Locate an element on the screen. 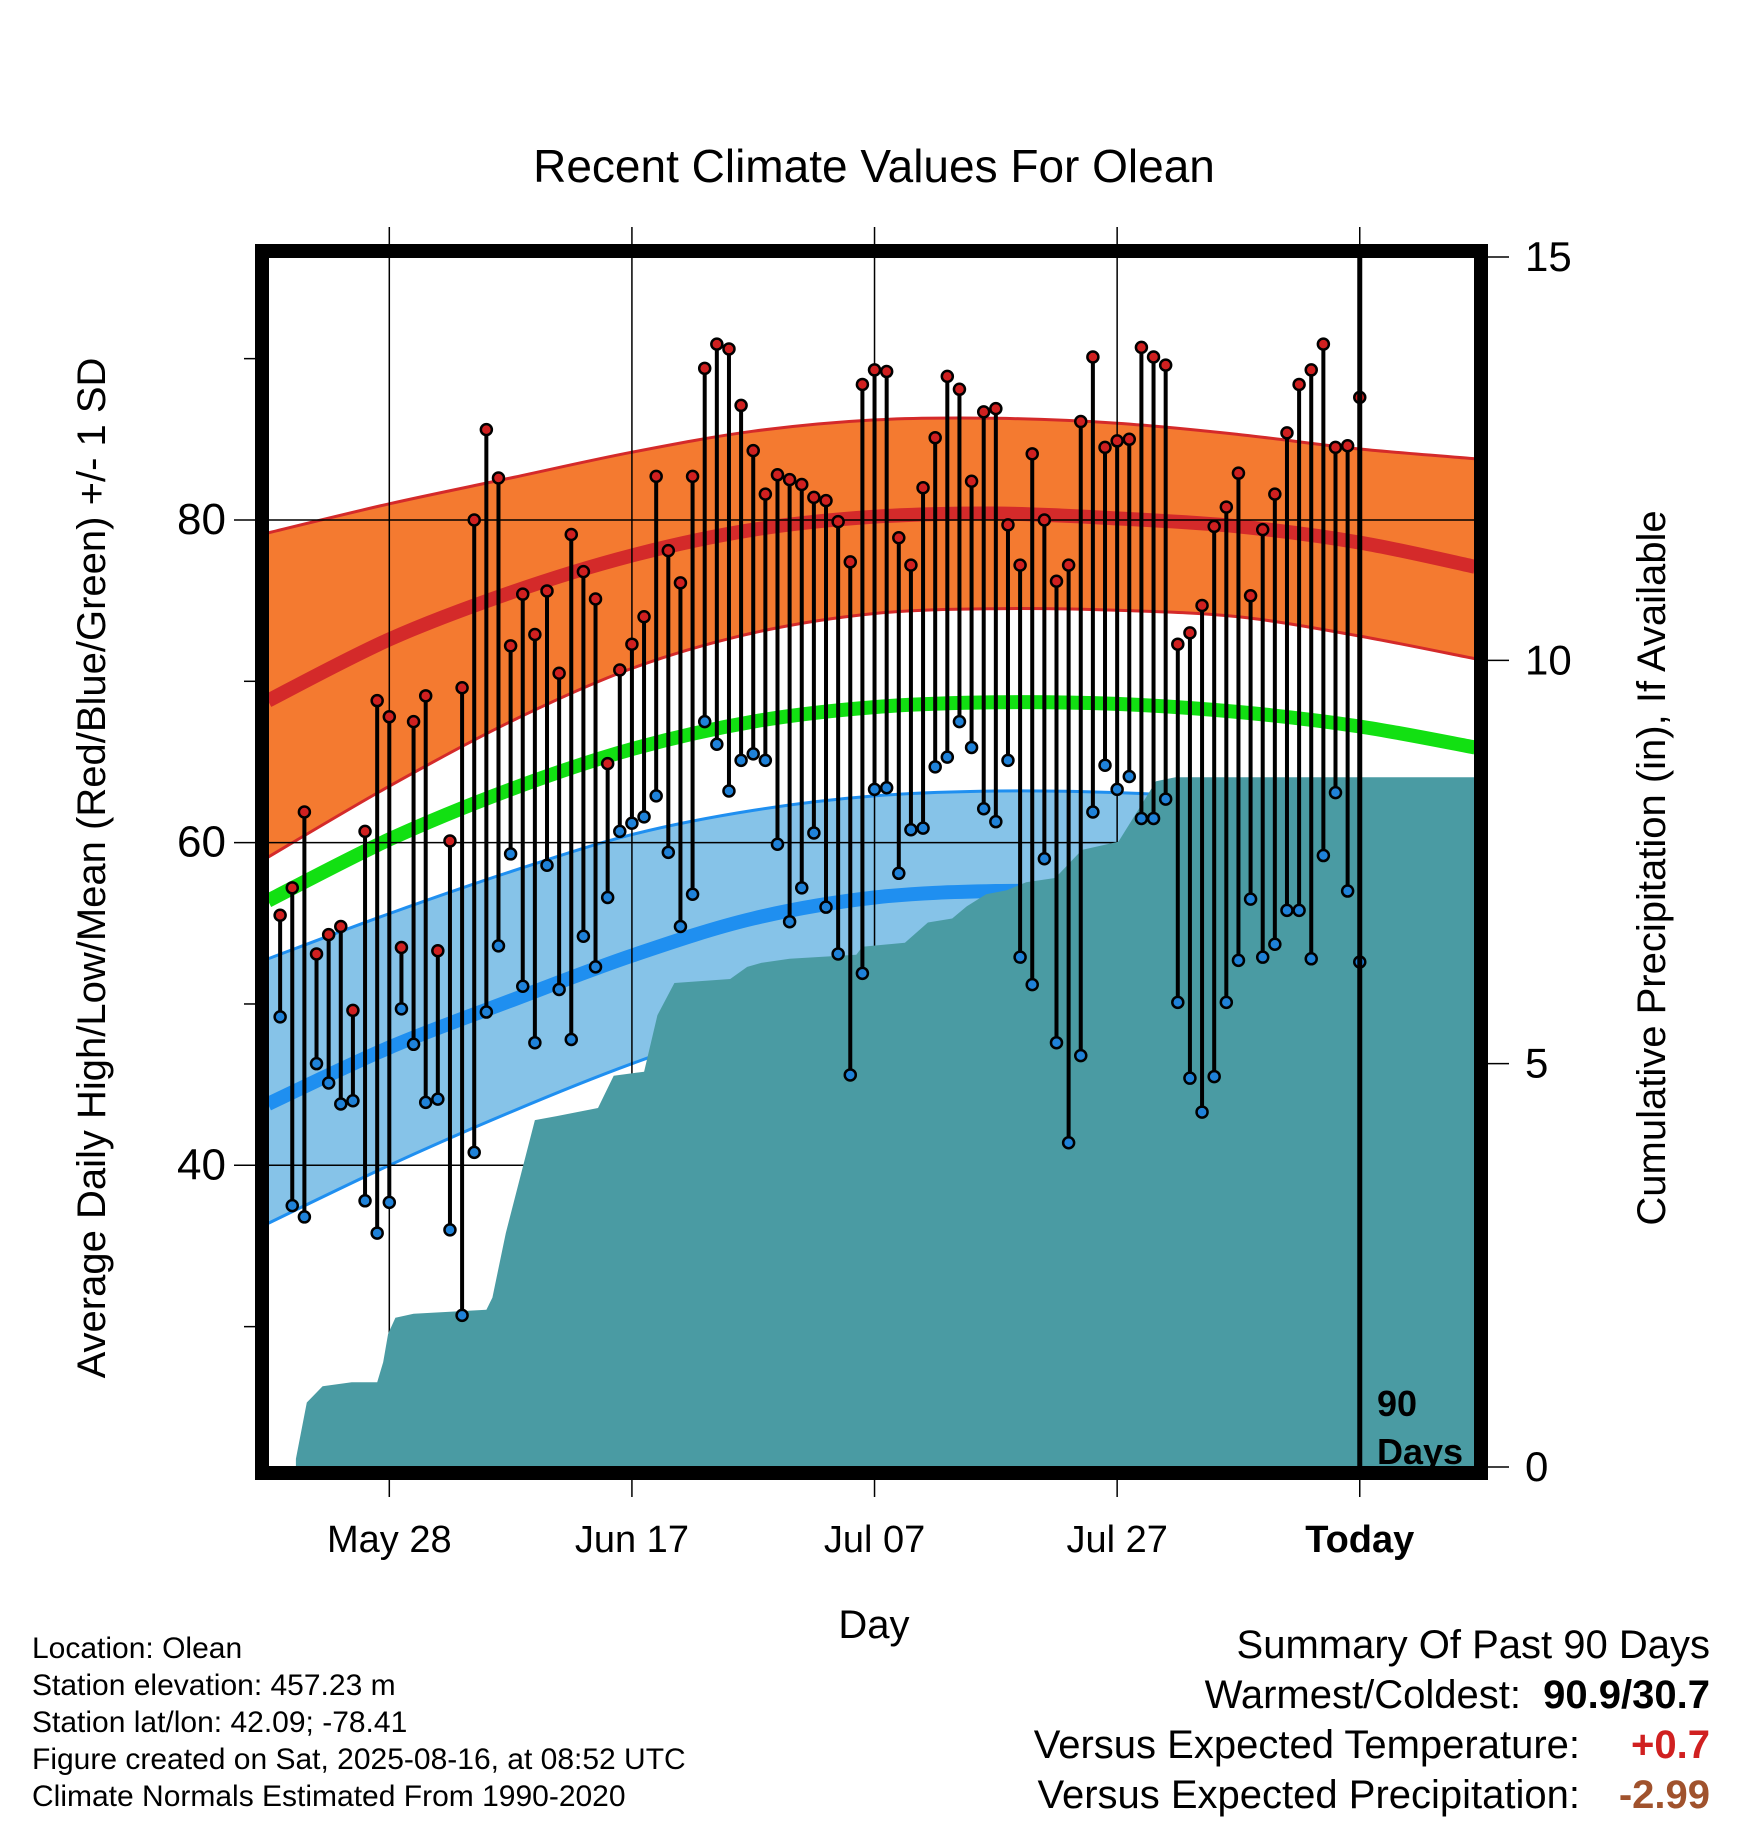  temp-departure-row: Versus Expected Temperature: +0.7 is located at coordinates (1372, 1745).